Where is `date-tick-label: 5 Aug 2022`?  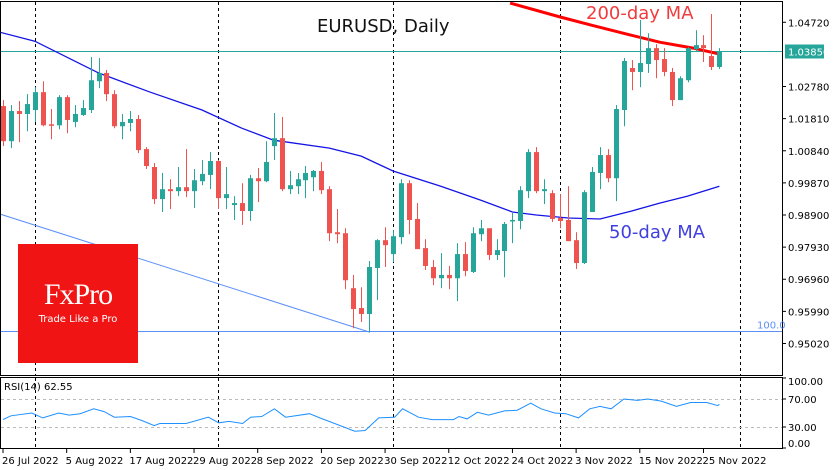 date-tick-label: 5 Aug 2022 is located at coordinates (95, 461).